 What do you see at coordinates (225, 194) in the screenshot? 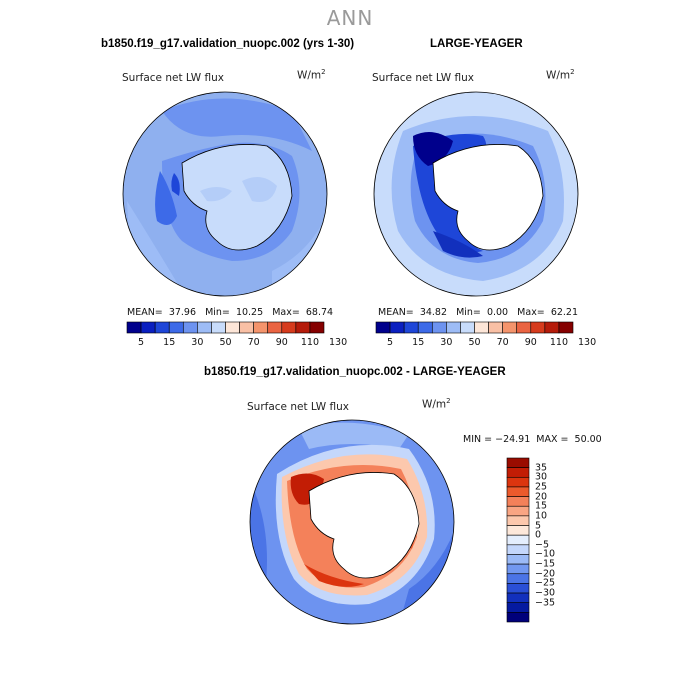
I see `panel1-polar-map` at bounding box center [225, 194].